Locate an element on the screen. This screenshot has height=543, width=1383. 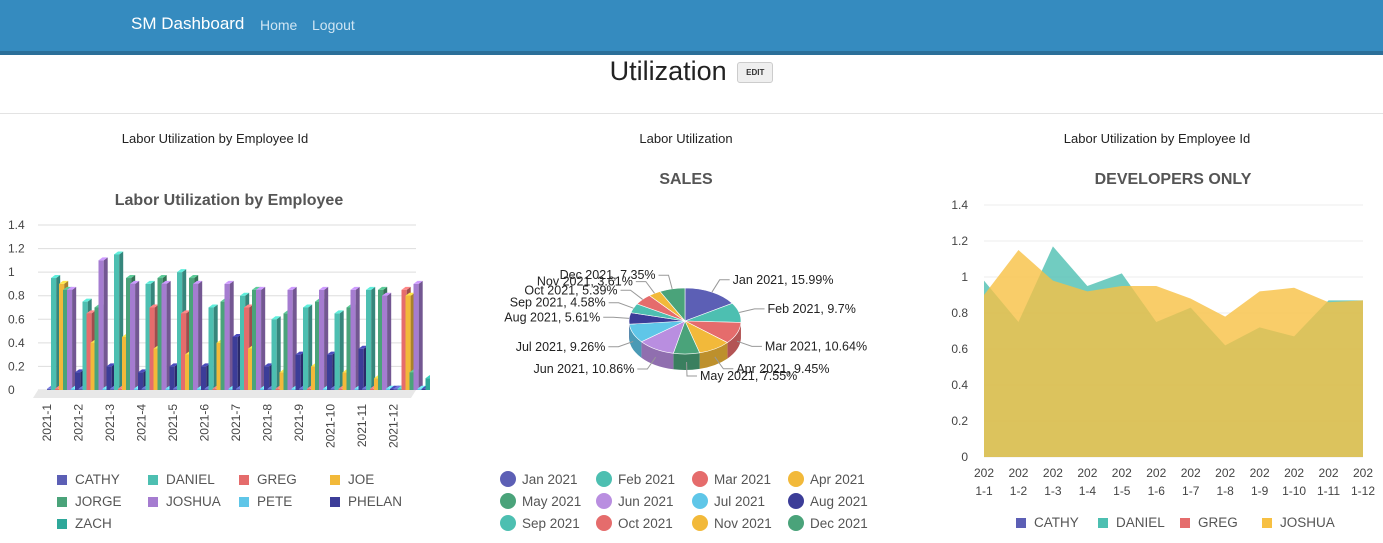
legend-item: Apr 2021 is located at coordinates (826, 479).